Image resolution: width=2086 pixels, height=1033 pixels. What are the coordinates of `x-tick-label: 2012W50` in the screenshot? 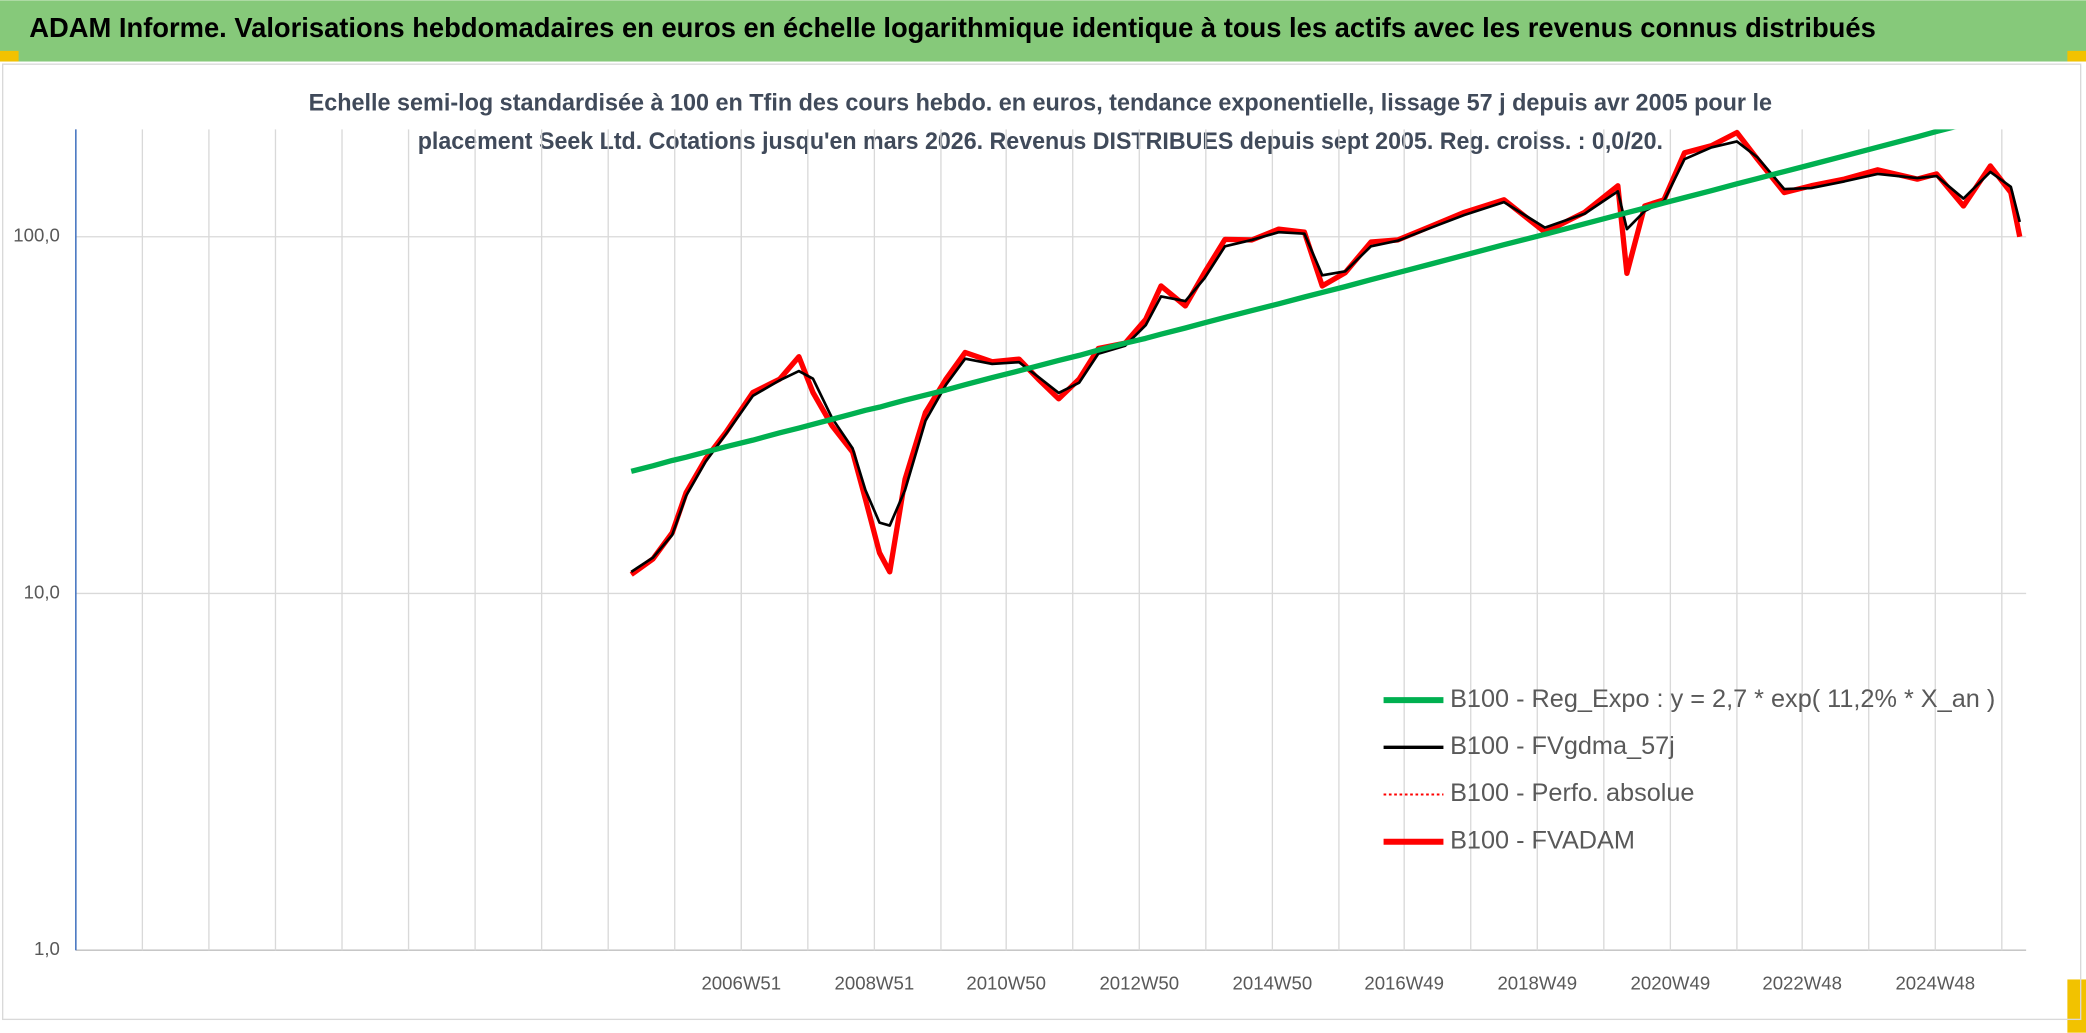 It's located at (1139, 983).